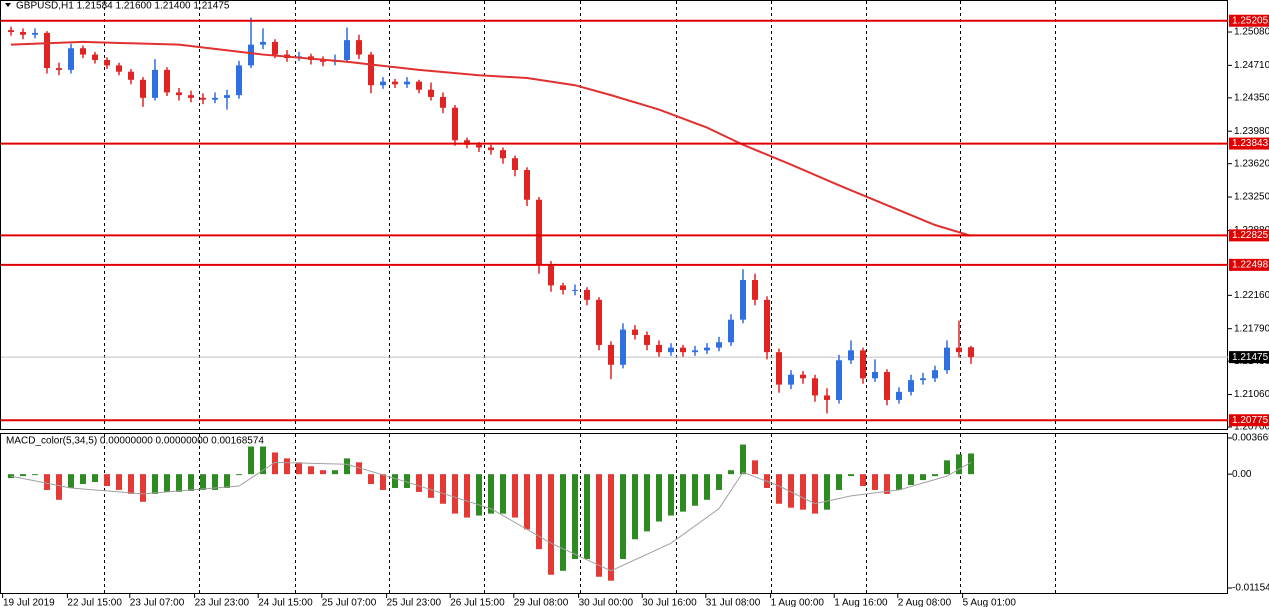 The width and height of the screenshot is (1269, 607). I want to click on x-tick-label: 24 Jul 15:00, so click(285, 602).